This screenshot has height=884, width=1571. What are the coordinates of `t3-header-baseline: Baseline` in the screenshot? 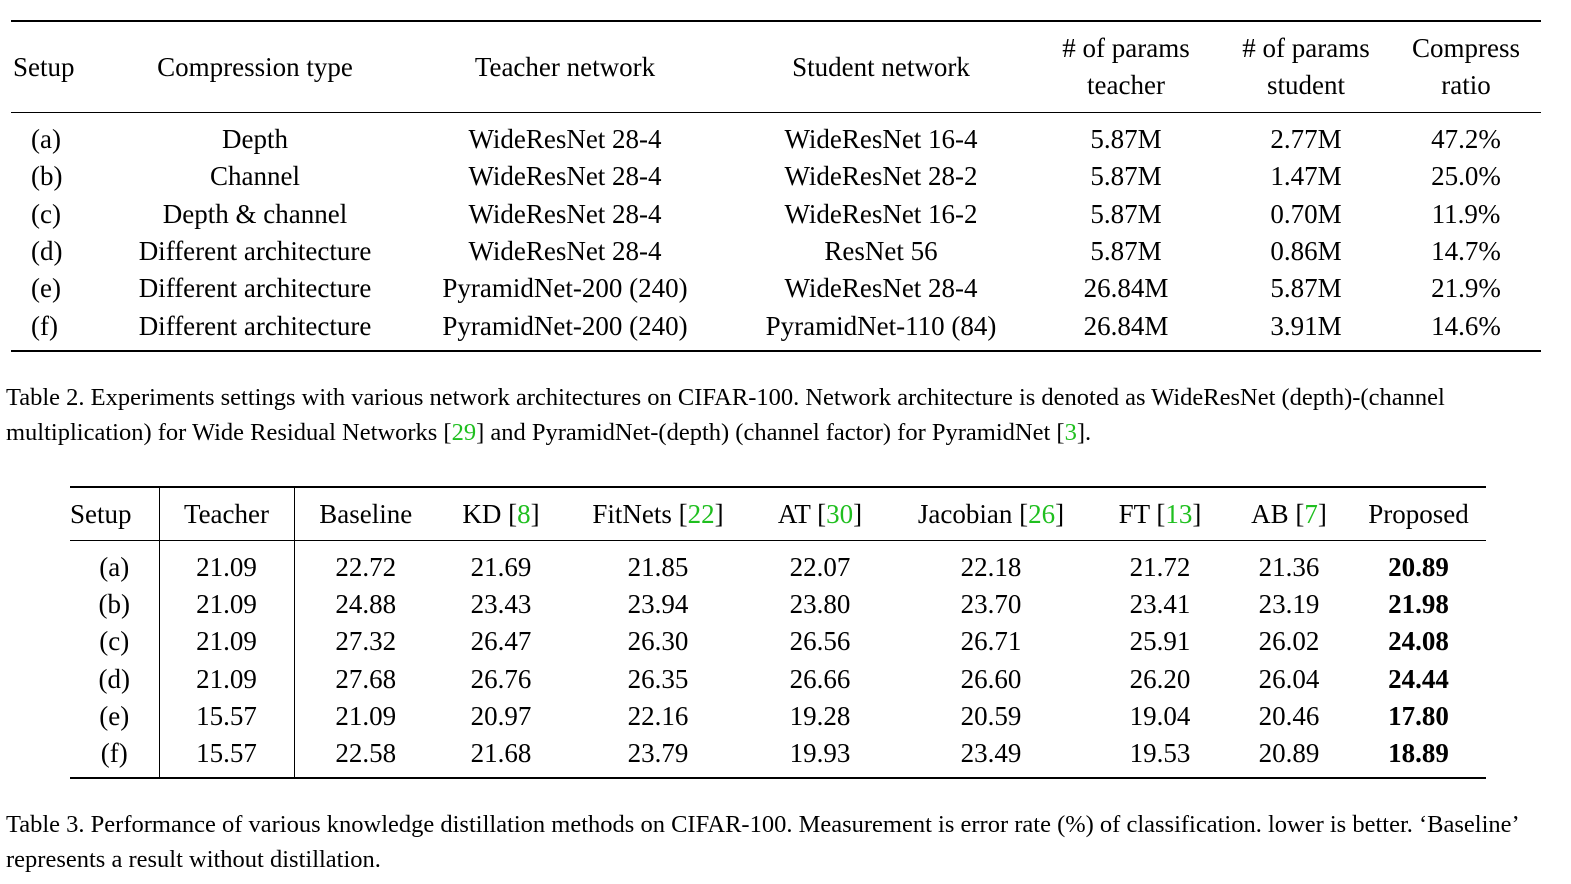 It's located at (366, 513).